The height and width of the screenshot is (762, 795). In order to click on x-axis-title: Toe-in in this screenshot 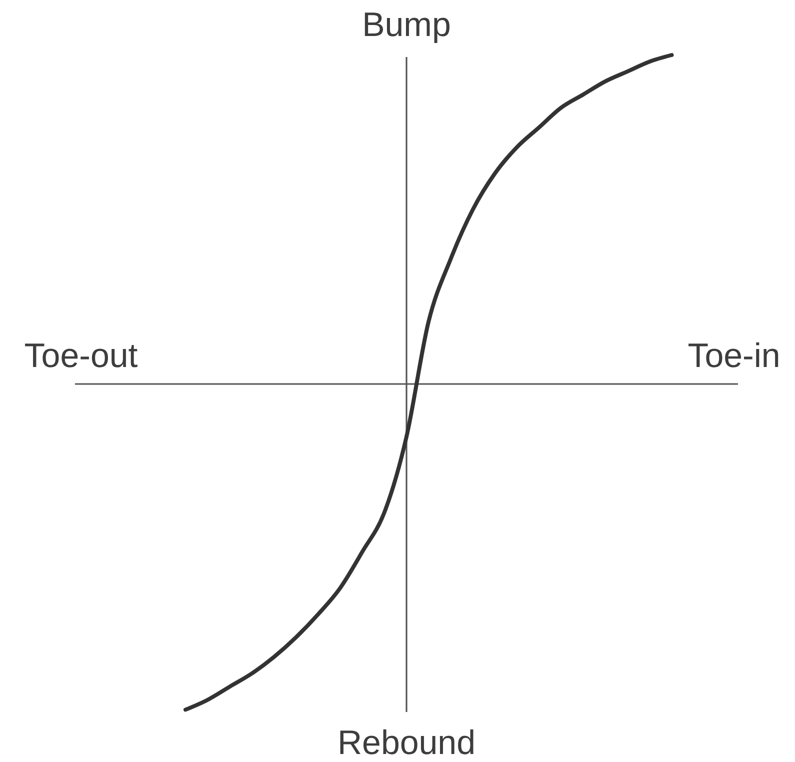, I will do `click(734, 356)`.